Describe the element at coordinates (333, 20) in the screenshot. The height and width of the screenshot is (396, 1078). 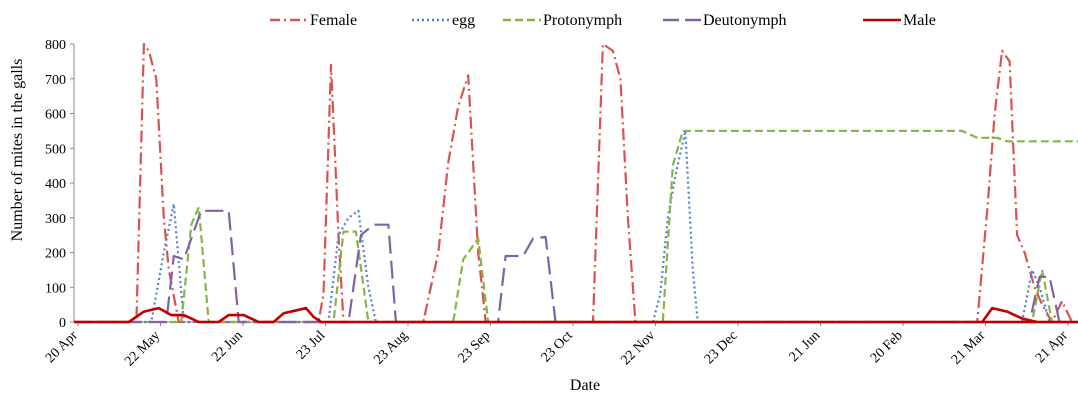
I see `legend-label-female: Female` at that location.